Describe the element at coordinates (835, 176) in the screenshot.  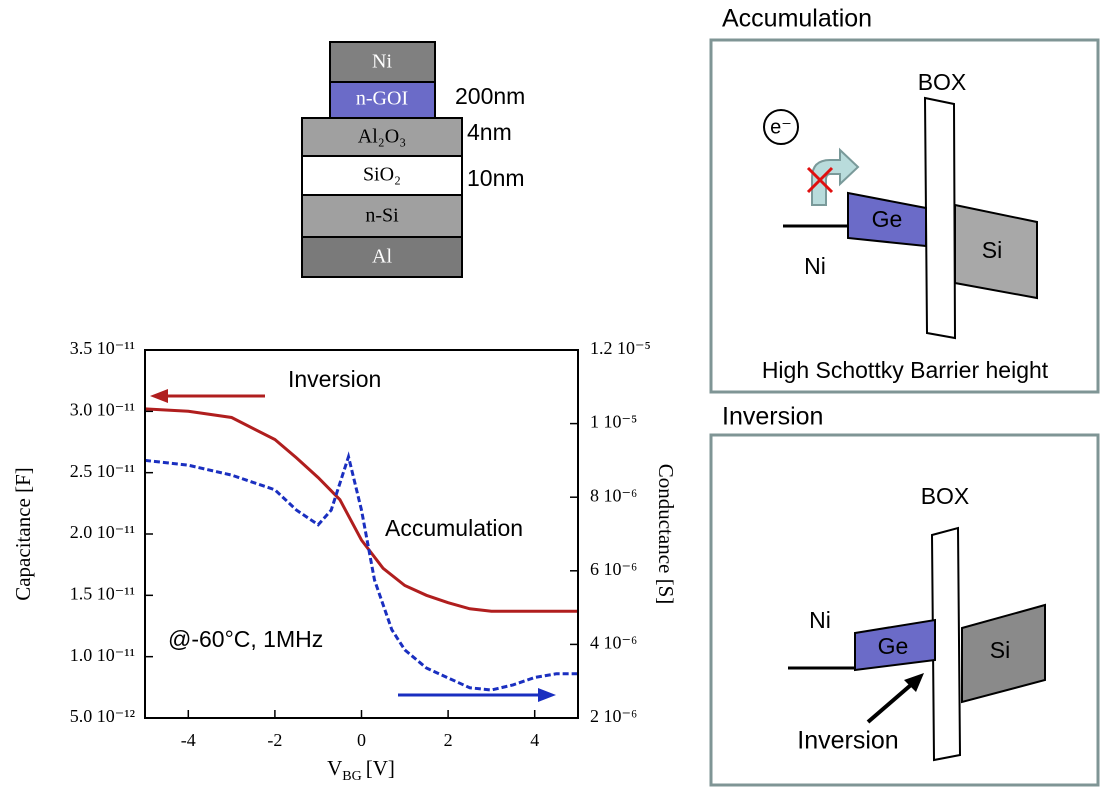
I see `blocked-arrow` at that location.